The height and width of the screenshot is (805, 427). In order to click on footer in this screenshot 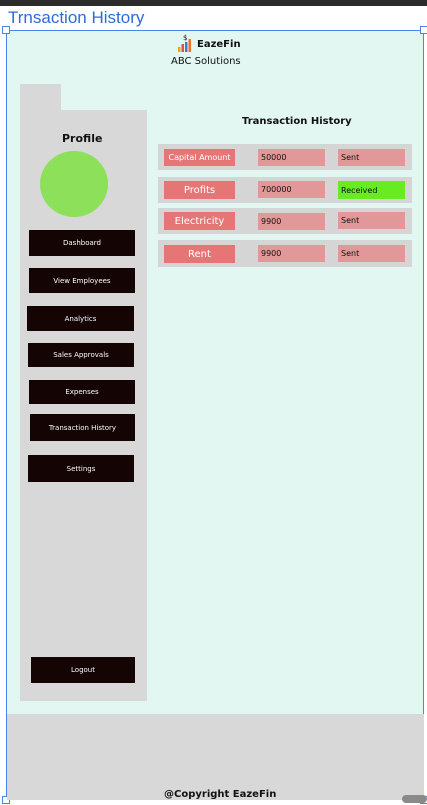, I will do `click(215, 757)`.